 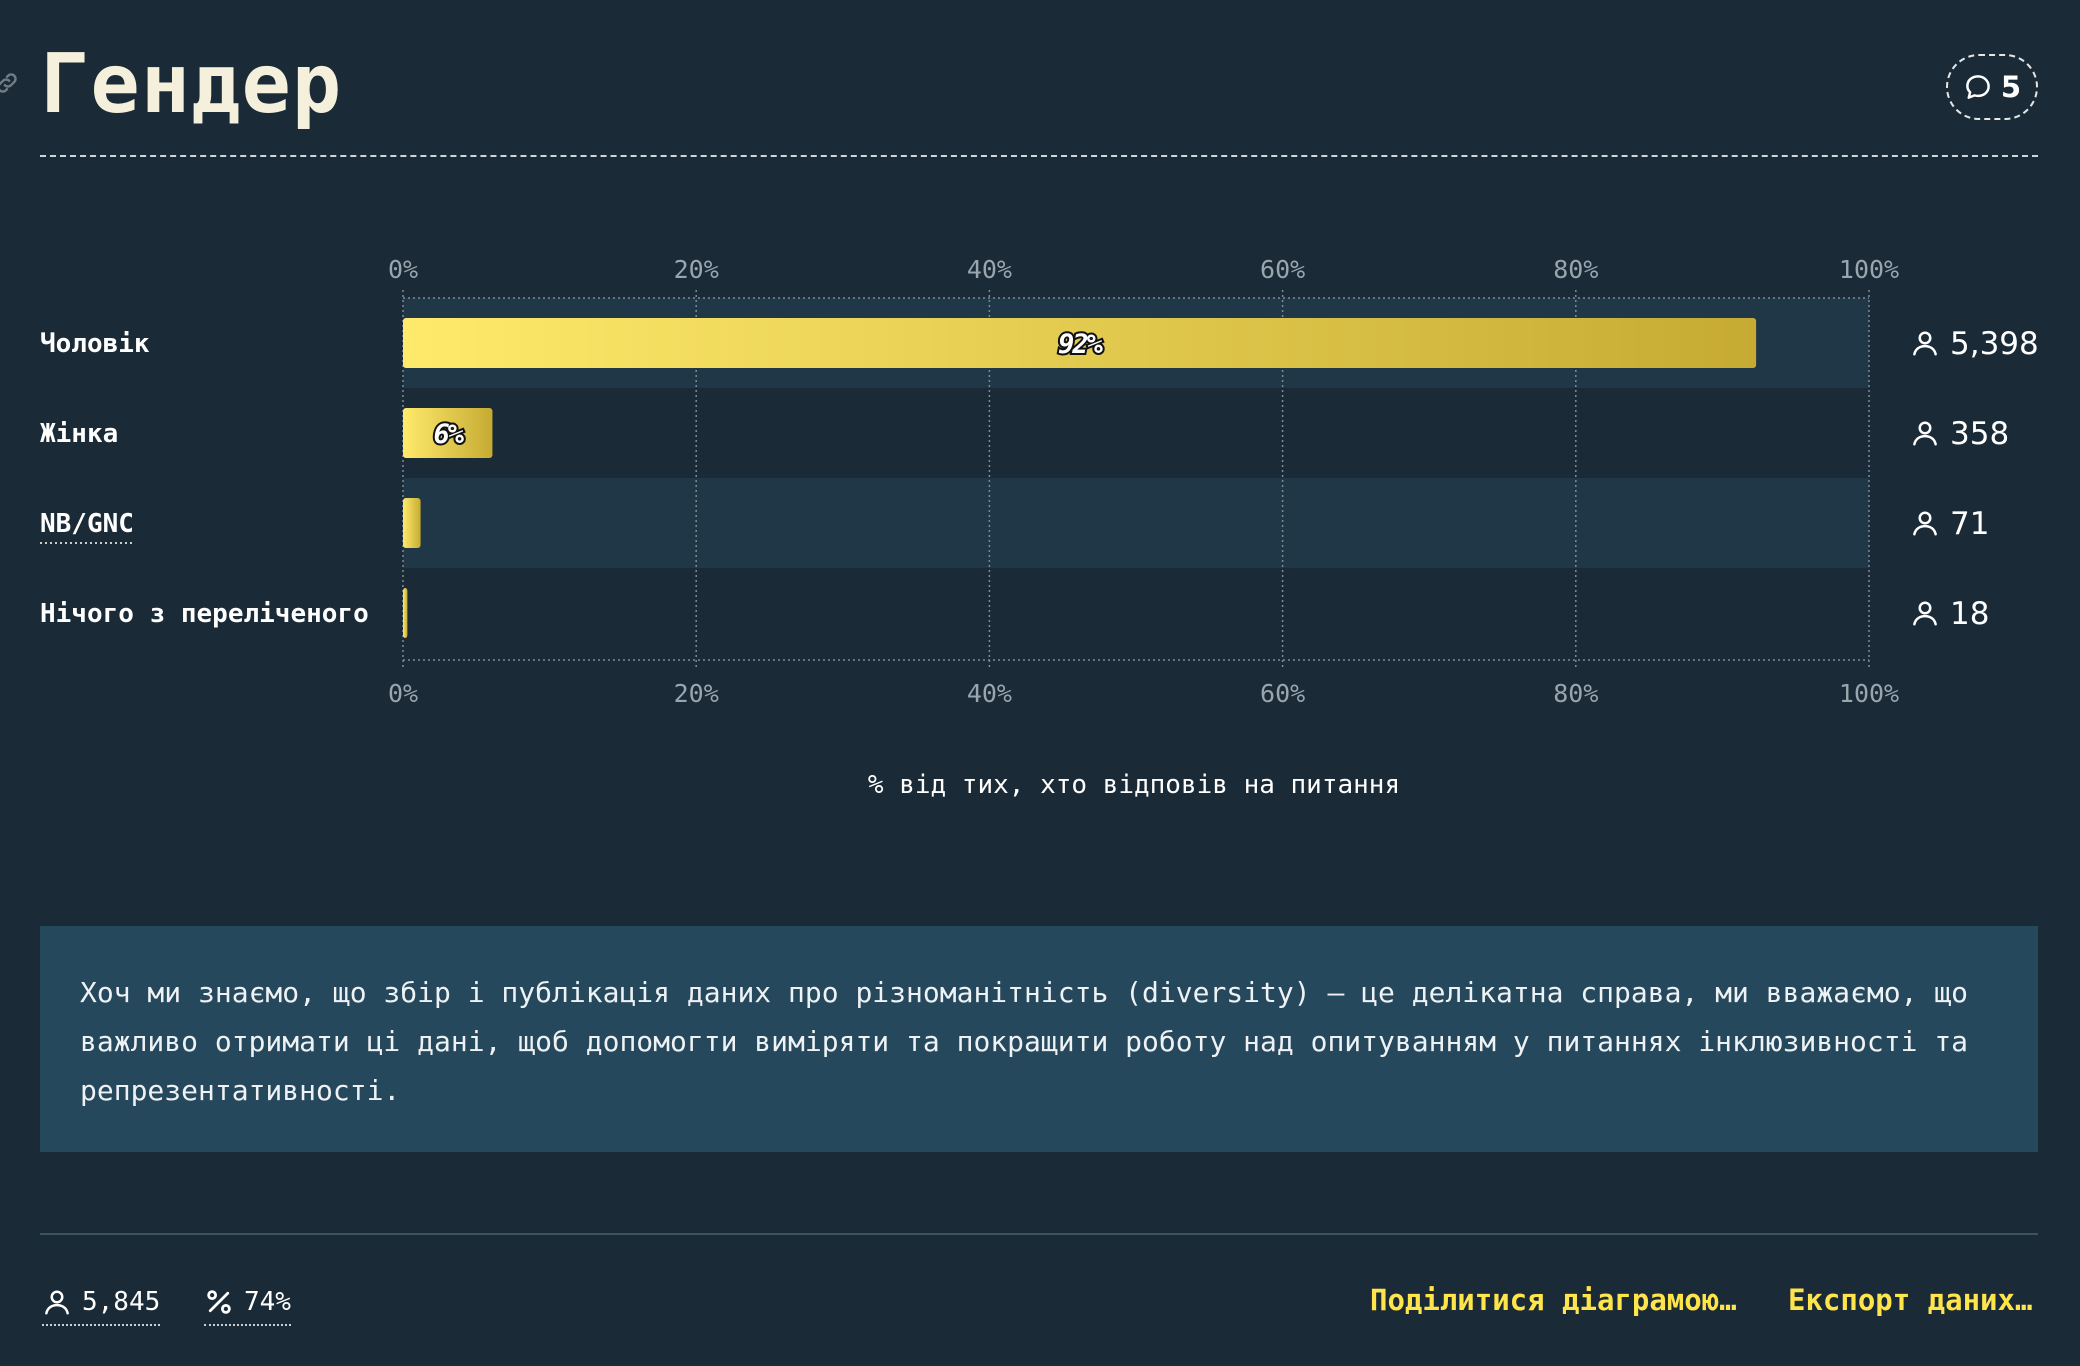 I want to click on category-label: Нічого з переліченого, so click(x=204, y=614).